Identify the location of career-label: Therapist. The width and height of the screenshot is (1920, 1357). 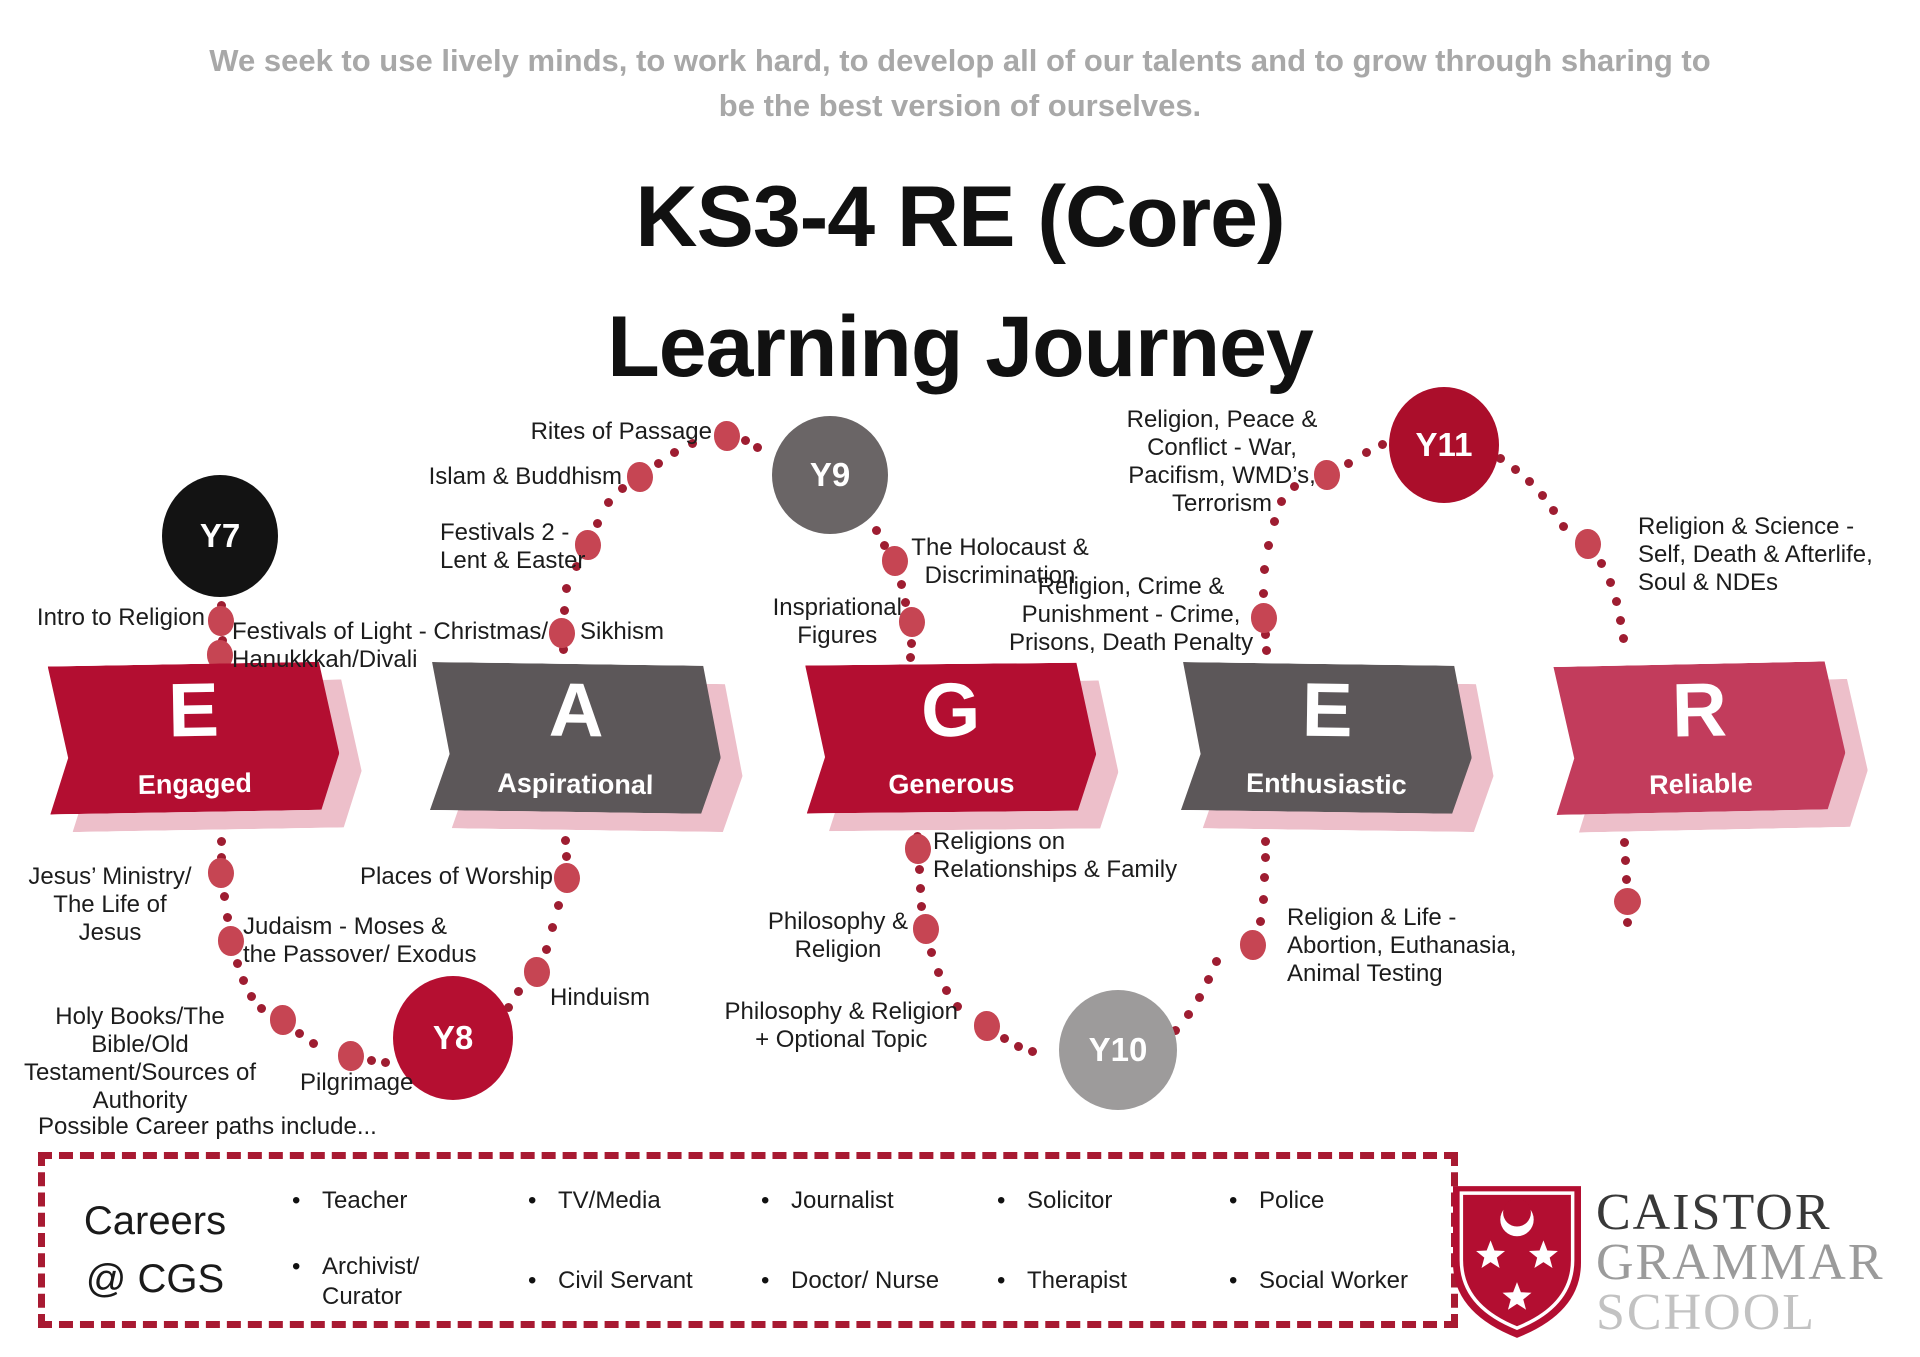
(1077, 1280).